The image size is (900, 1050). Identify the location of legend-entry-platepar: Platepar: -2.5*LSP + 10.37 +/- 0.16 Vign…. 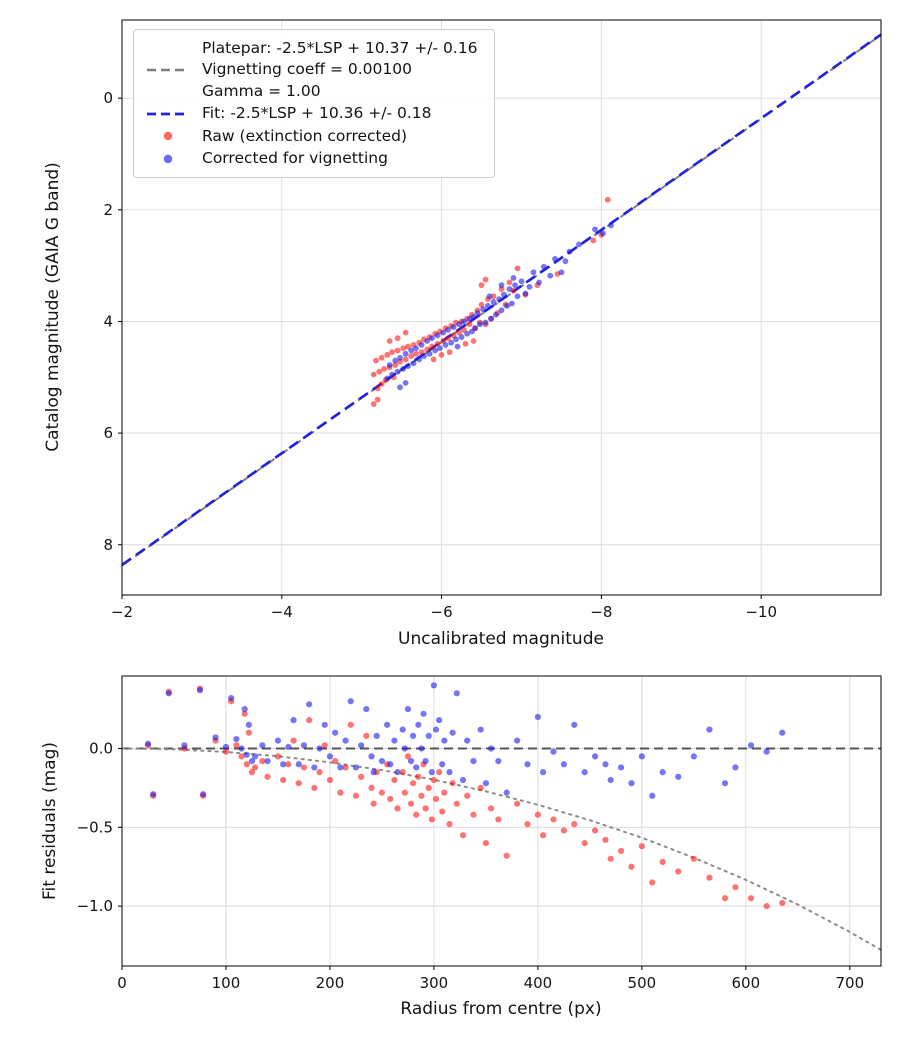
(311, 70).